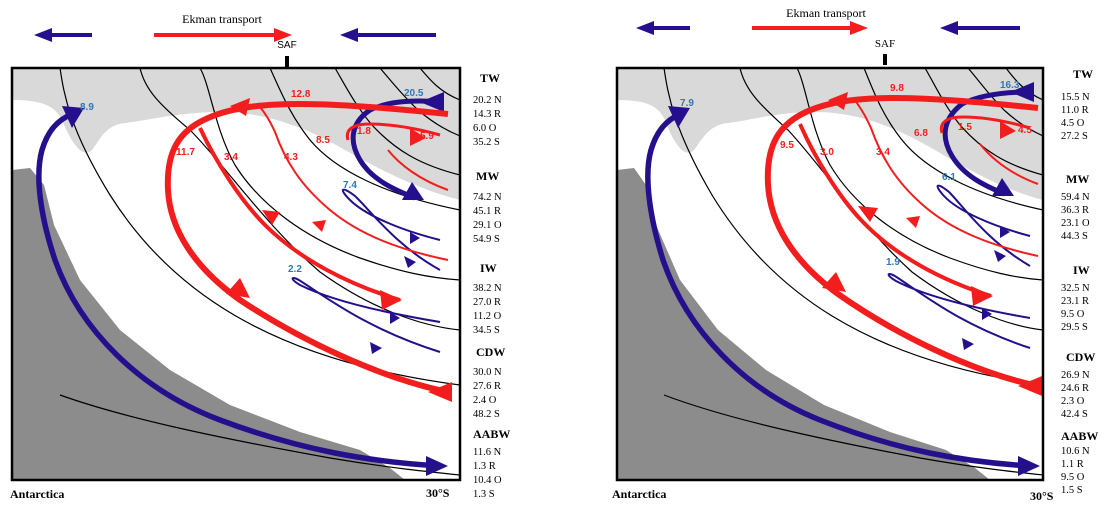 This screenshot has height=511, width=1104. Describe the element at coordinates (223, 35) in the screenshot. I see `ekman-arrow-left-panel` at that location.